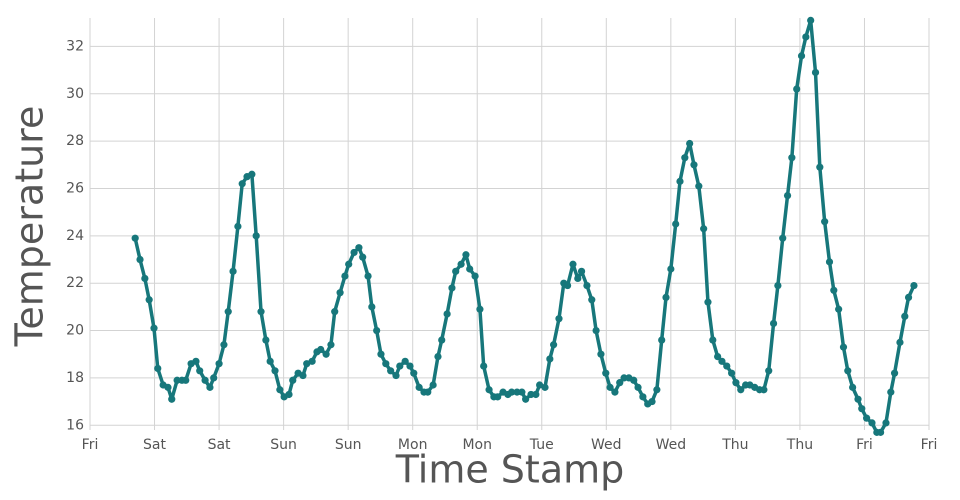  I want to click on x-tick-label: Wed, so click(606, 445).